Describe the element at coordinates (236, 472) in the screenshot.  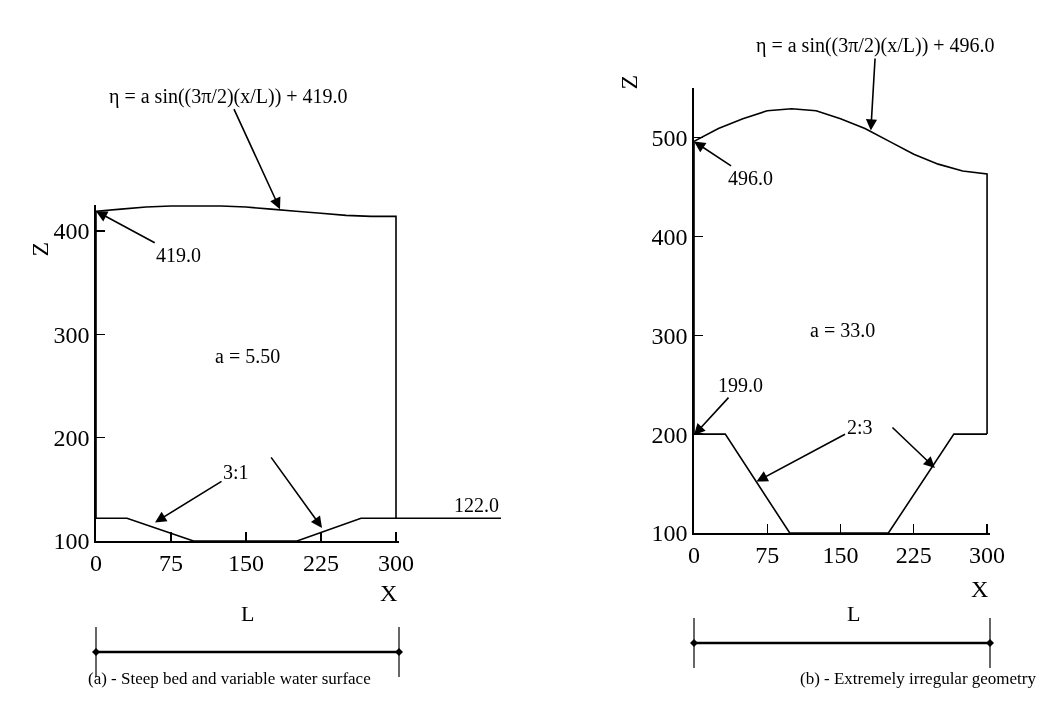
I see `annotation: 3:1` at that location.